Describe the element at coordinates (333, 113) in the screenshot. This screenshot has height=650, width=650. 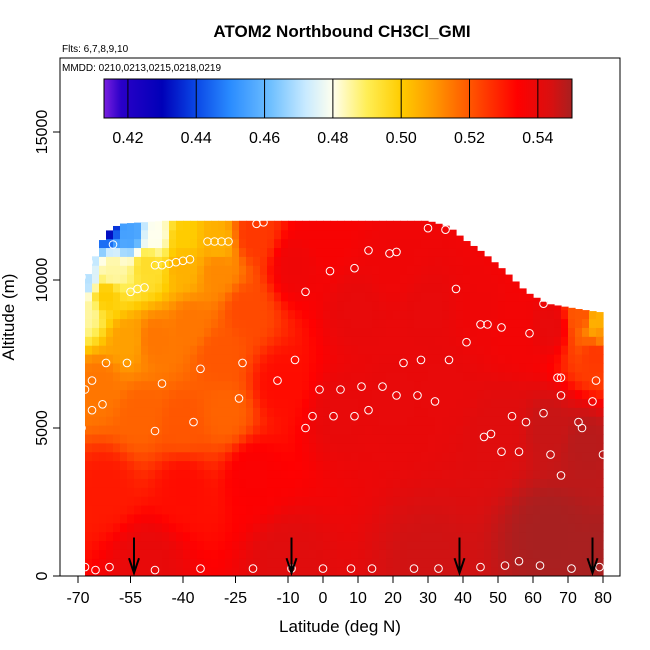
I see `colorbar-ticks: 0.42 0.44 0.46 0.48 0.50 0.52 0.54` at that location.